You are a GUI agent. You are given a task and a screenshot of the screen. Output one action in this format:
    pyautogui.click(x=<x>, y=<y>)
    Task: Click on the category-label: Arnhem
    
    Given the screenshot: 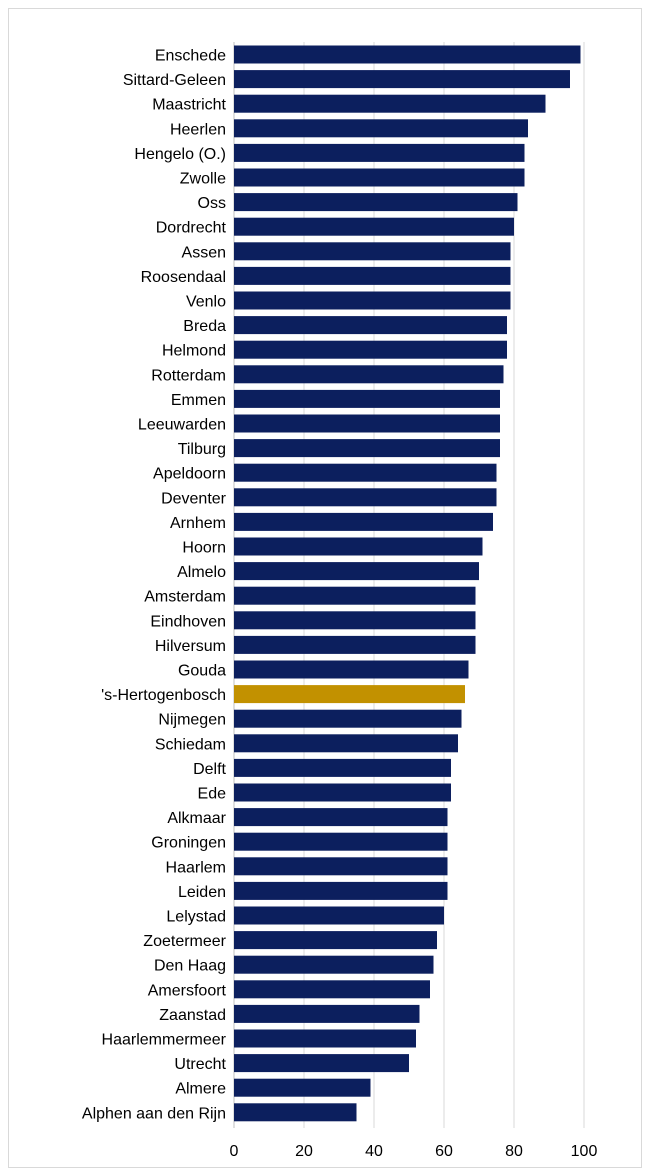 What is the action you would take?
    pyautogui.click(x=198, y=523)
    